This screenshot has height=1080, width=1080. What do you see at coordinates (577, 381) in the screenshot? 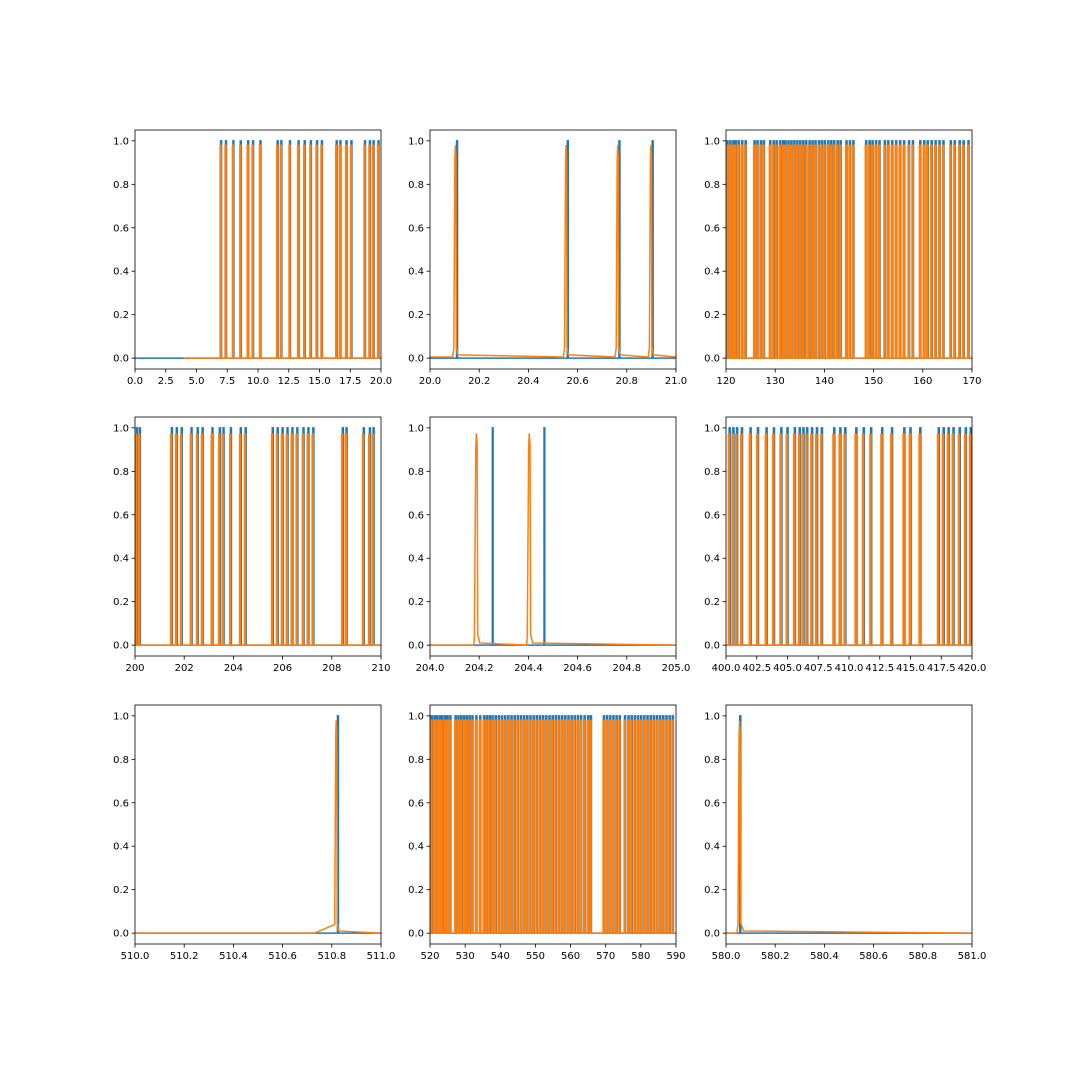
I see `x-tick-label: 20.6` at bounding box center [577, 381].